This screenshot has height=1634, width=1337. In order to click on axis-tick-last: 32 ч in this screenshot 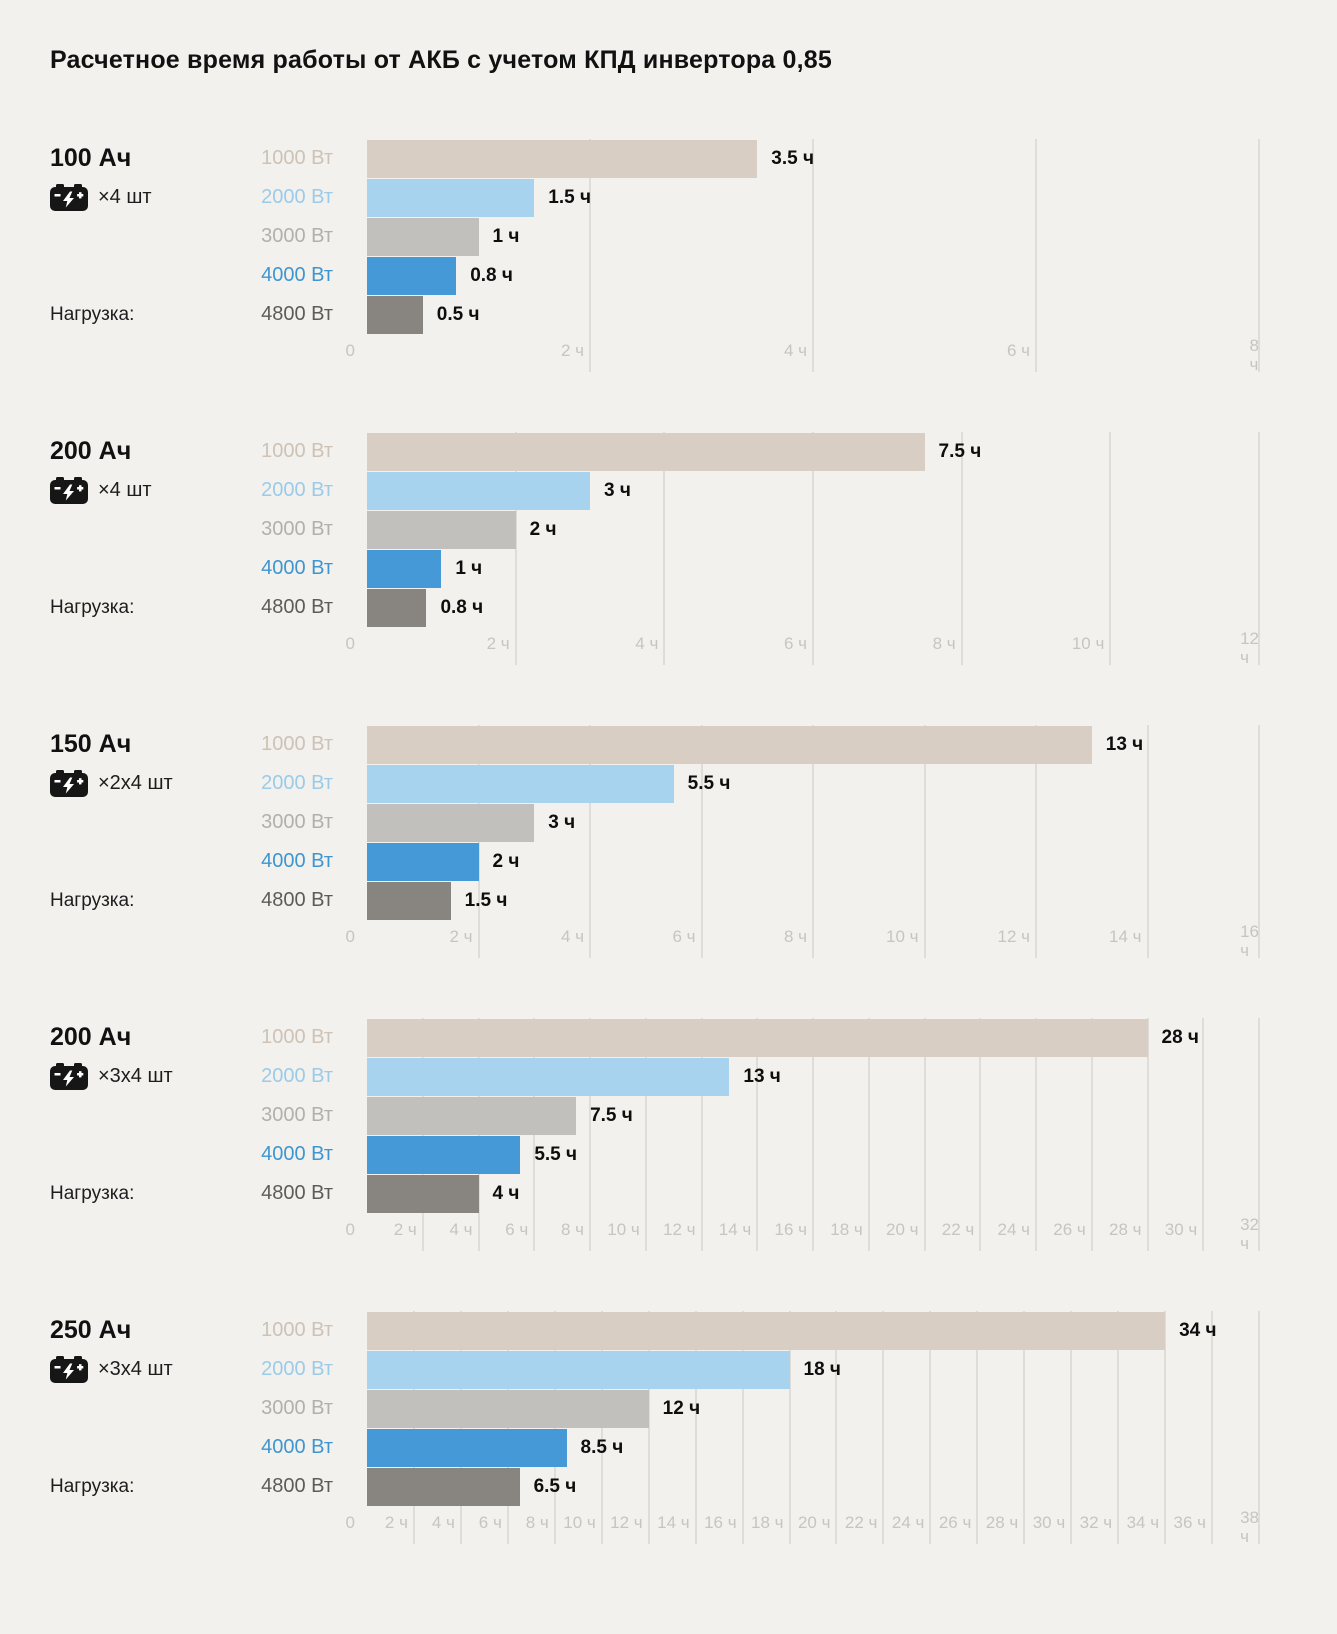, I will do `click(1249, 1234)`.